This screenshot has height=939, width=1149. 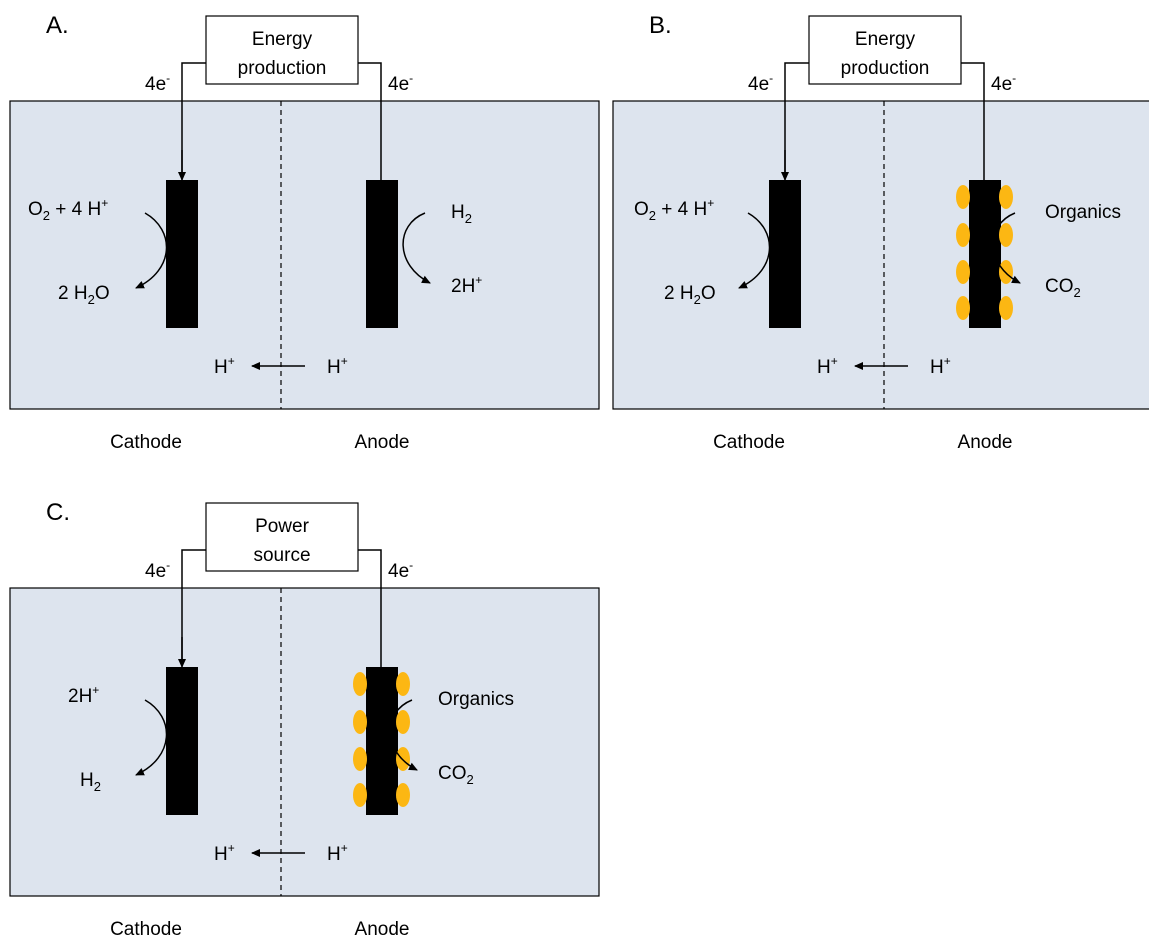 What do you see at coordinates (282, 526) in the screenshot?
I see `external-load-label: Power` at bounding box center [282, 526].